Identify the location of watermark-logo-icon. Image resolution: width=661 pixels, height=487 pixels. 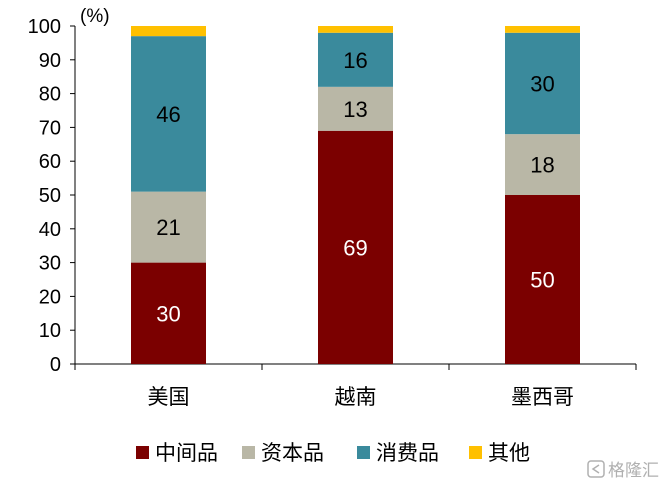
(596, 469).